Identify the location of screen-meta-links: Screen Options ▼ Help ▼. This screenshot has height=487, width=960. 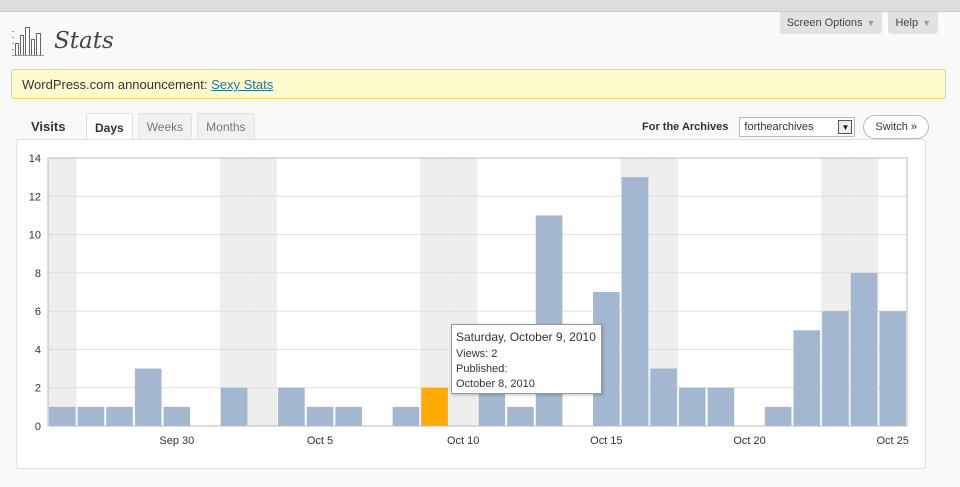
(858, 23).